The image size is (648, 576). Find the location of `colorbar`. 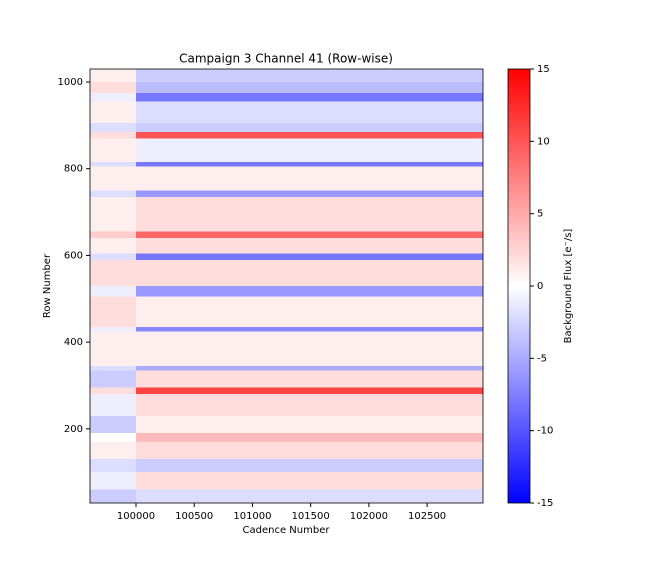

colorbar is located at coordinates (519, 286).